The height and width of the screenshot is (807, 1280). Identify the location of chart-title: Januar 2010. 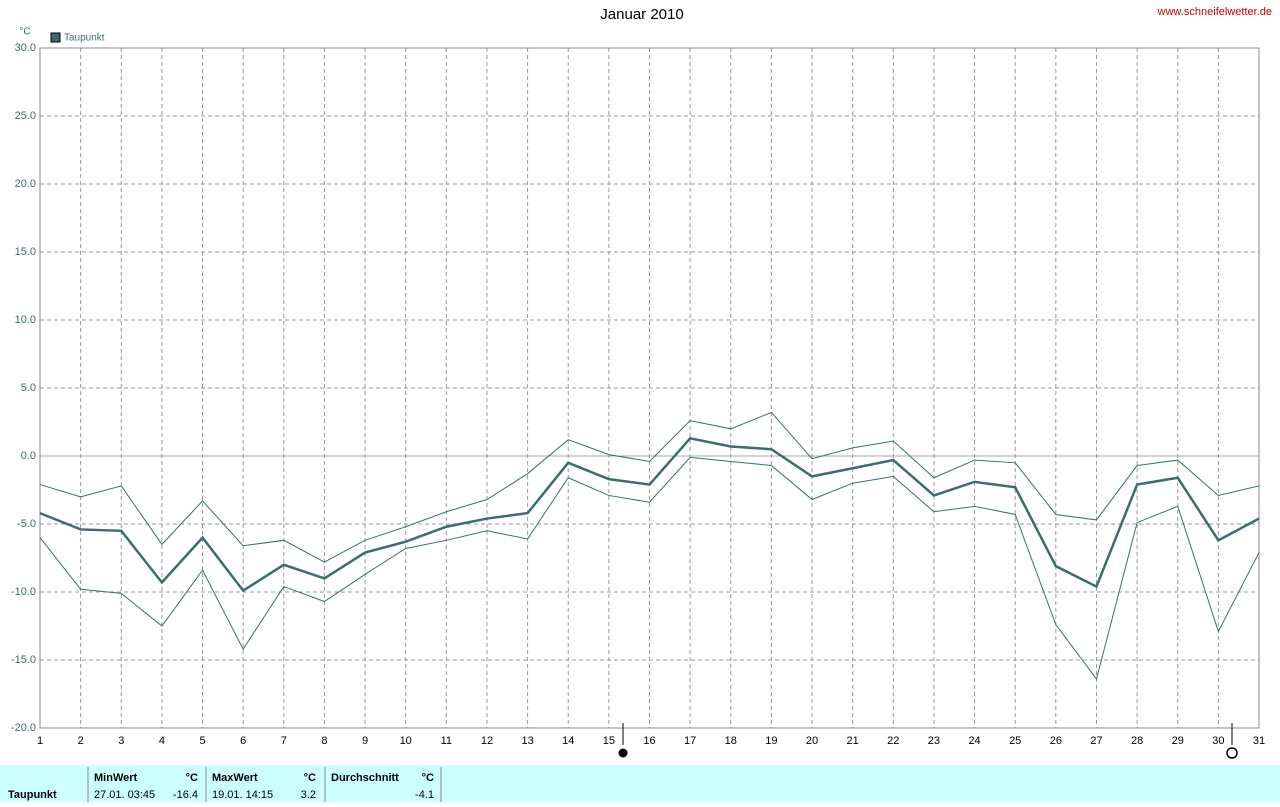
(641, 14).